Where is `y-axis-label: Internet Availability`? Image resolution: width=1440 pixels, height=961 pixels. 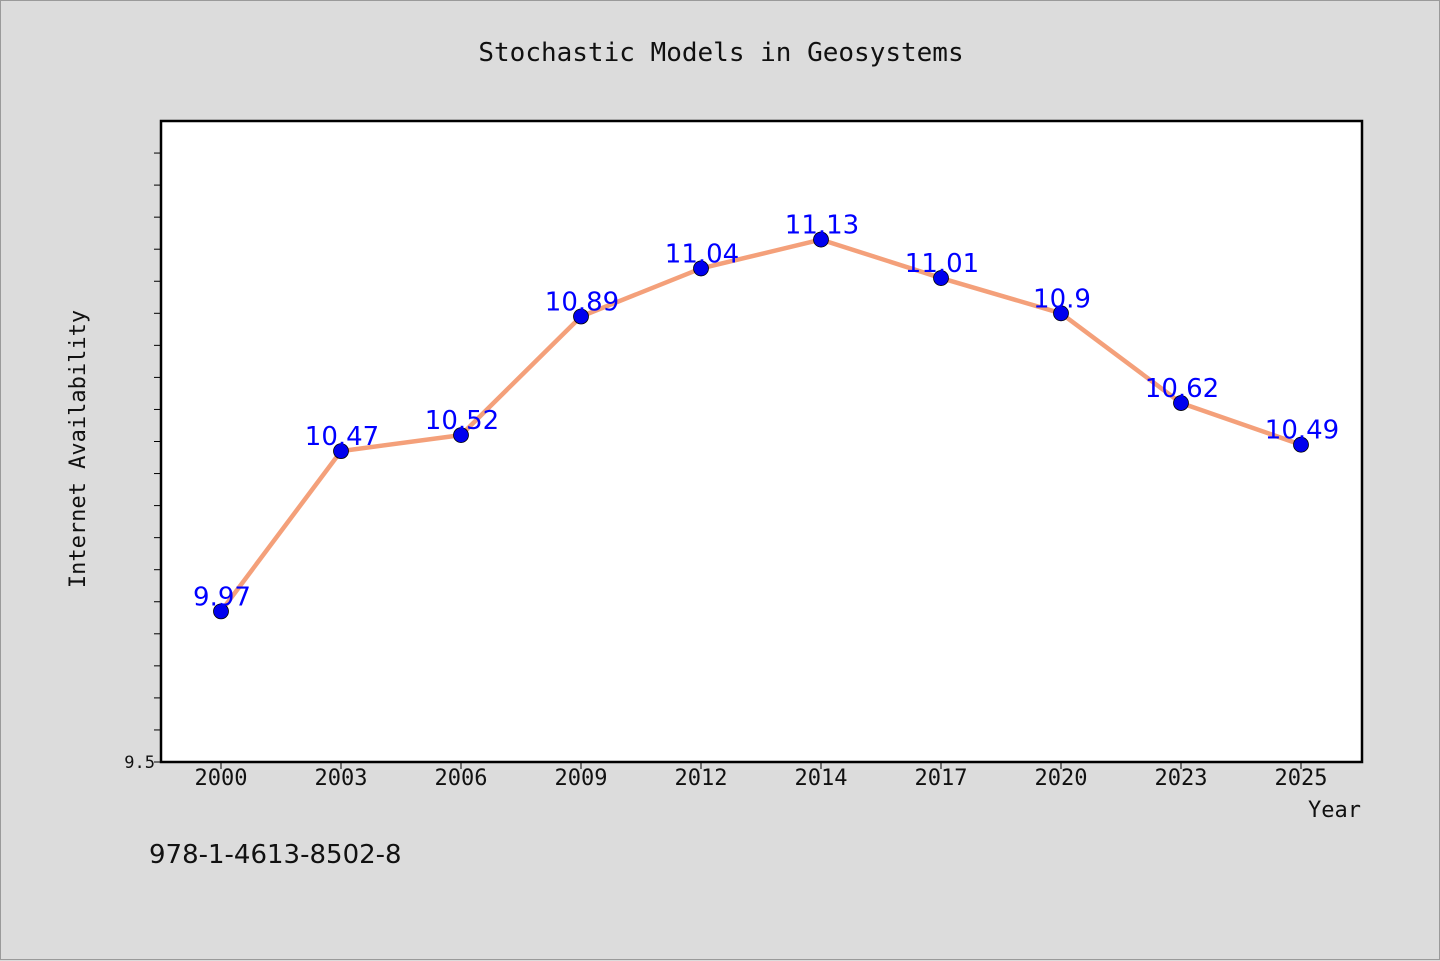 y-axis-label: Internet Availability is located at coordinates (78, 449).